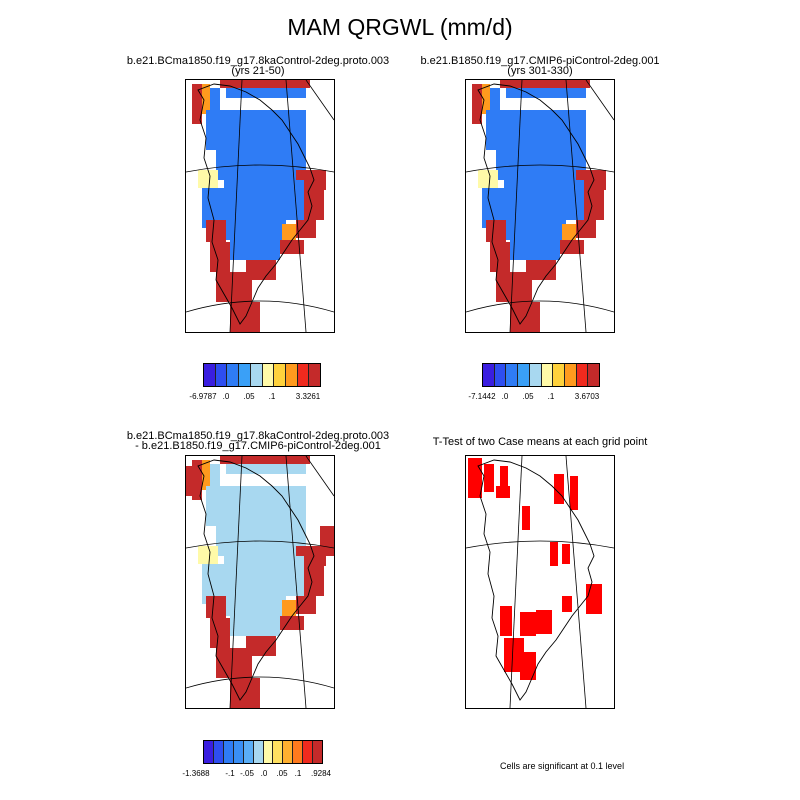 The height and width of the screenshot is (800, 800). I want to click on case2-cbar-label: 3.6703, so click(587, 396).